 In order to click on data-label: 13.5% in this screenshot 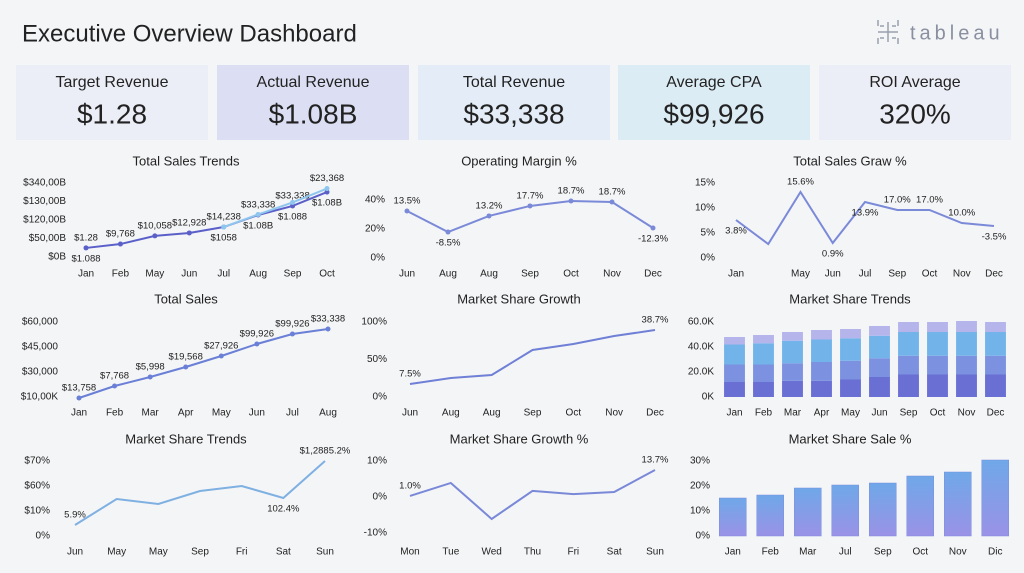, I will do `click(407, 201)`.